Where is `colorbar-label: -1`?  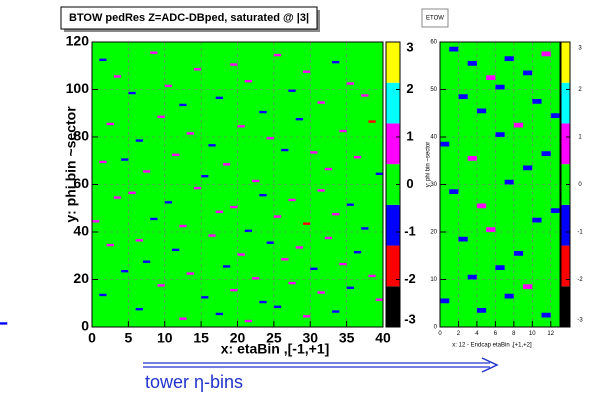 colorbar-label: -1 is located at coordinates (580, 233).